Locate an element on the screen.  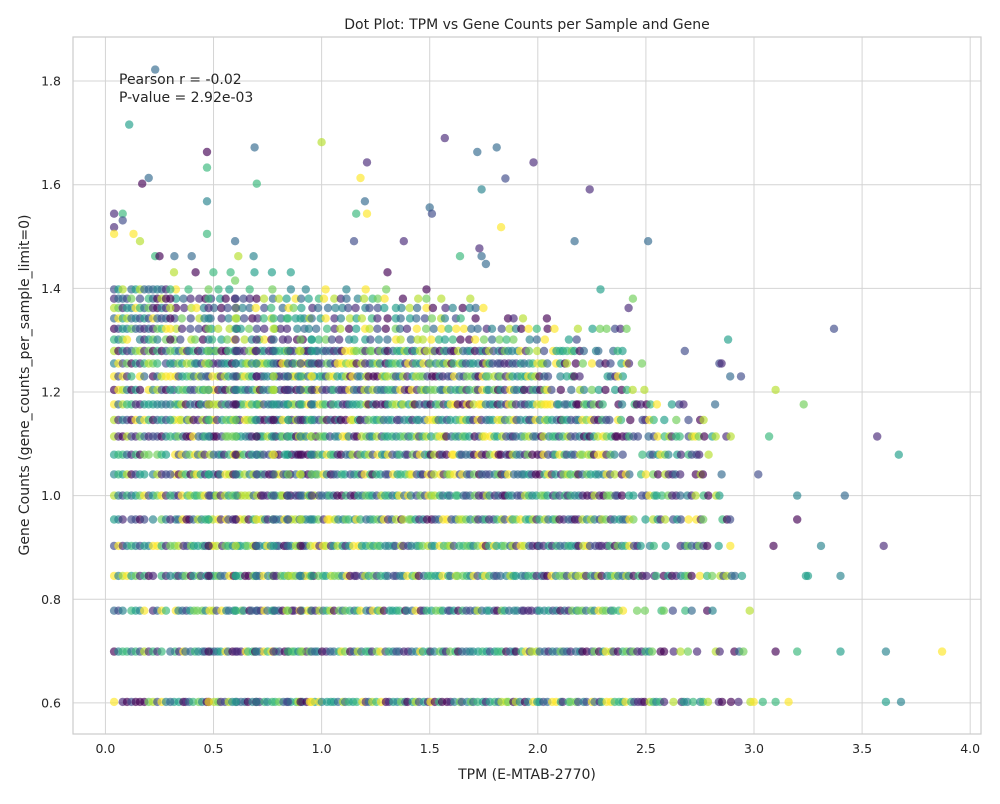
x-tick-labels: 0.0 0.5 1.0 1.5 2.0 2.5 3.0 3.5 4.0 is located at coordinates (537, 748).